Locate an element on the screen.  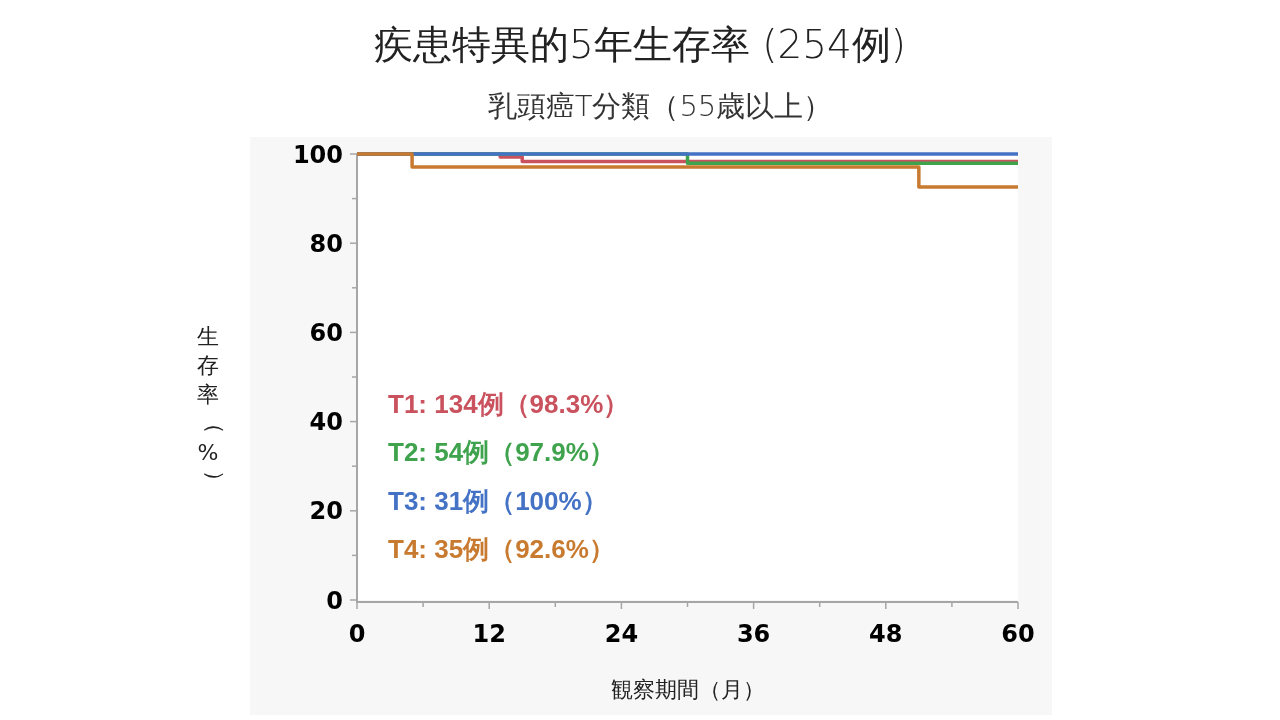
legend: T1: 134例（98.3%） T2: 54例（97.9%） T3: 31例（100%） T4: 35例（92.6%） is located at coordinates (509, 476).